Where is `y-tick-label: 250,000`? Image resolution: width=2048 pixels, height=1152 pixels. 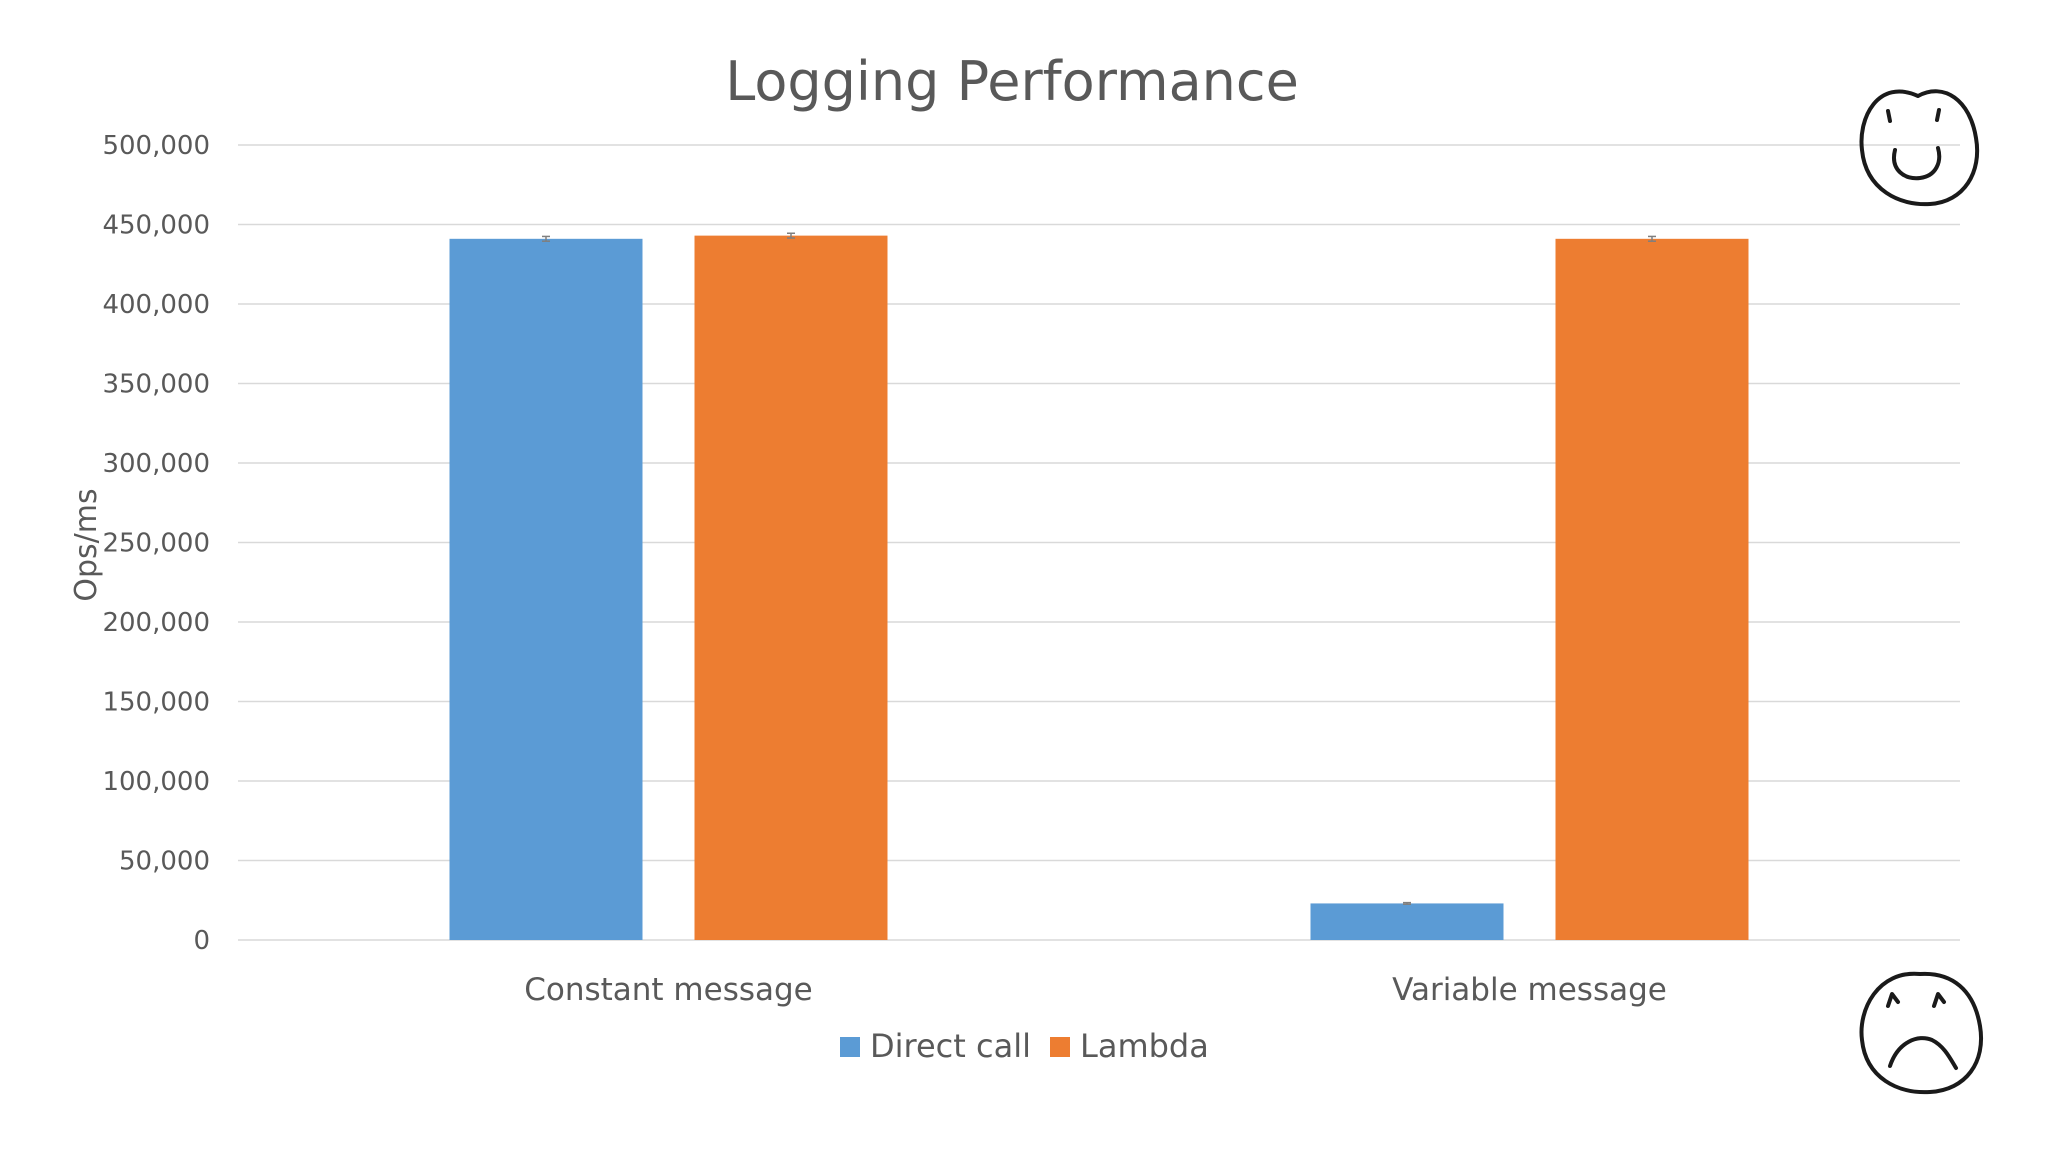
y-tick-label: 250,000 is located at coordinates (156, 544).